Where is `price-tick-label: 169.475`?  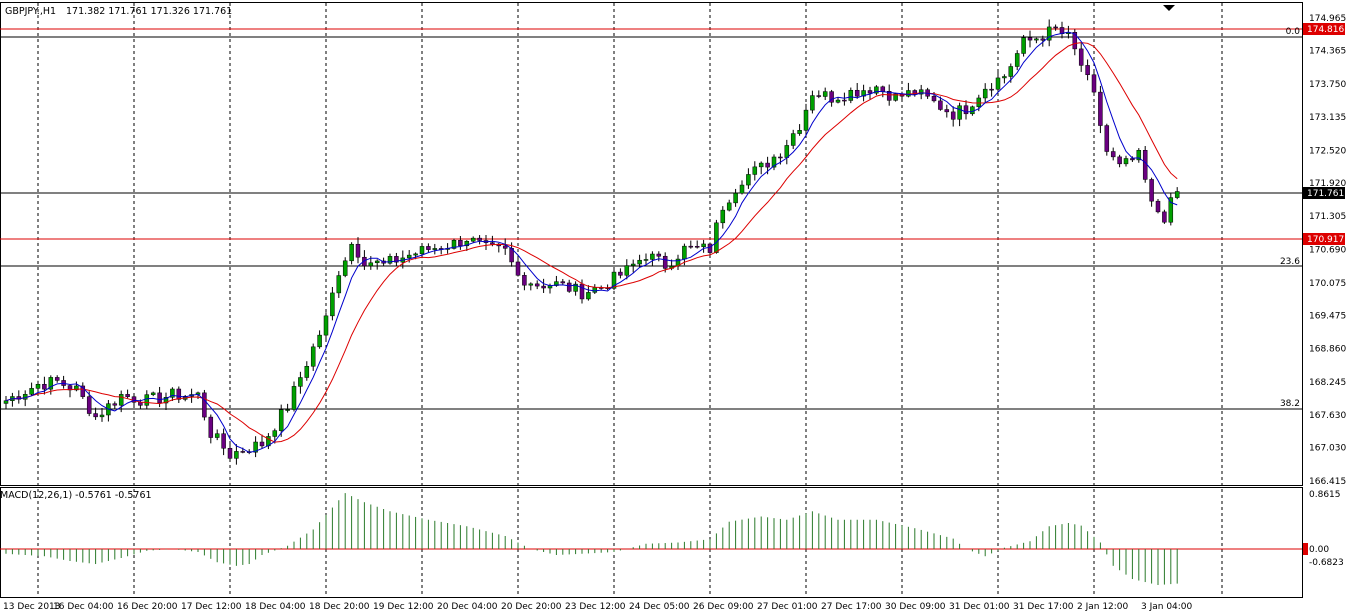
price-tick-label: 169.475 is located at coordinates (1327, 316).